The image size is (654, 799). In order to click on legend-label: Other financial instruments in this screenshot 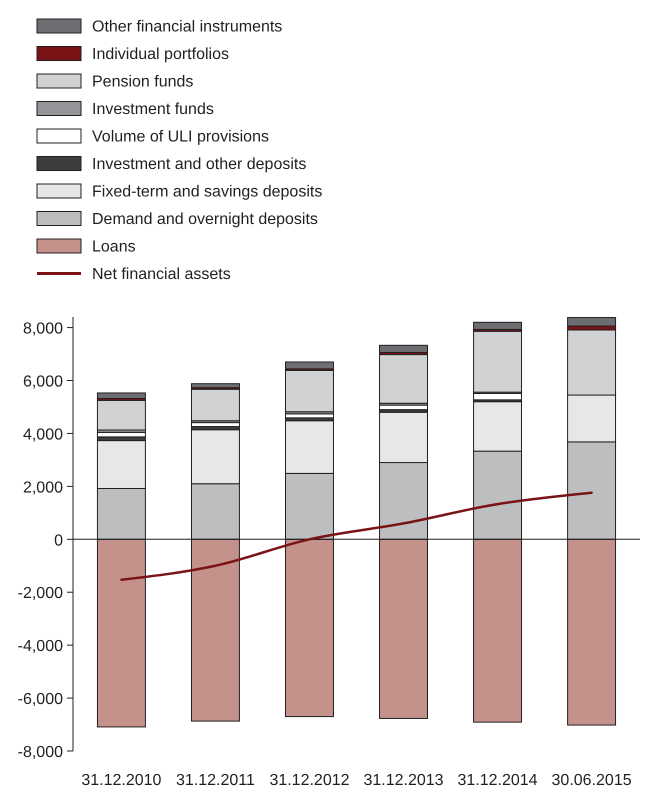, I will do `click(187, 27)`.